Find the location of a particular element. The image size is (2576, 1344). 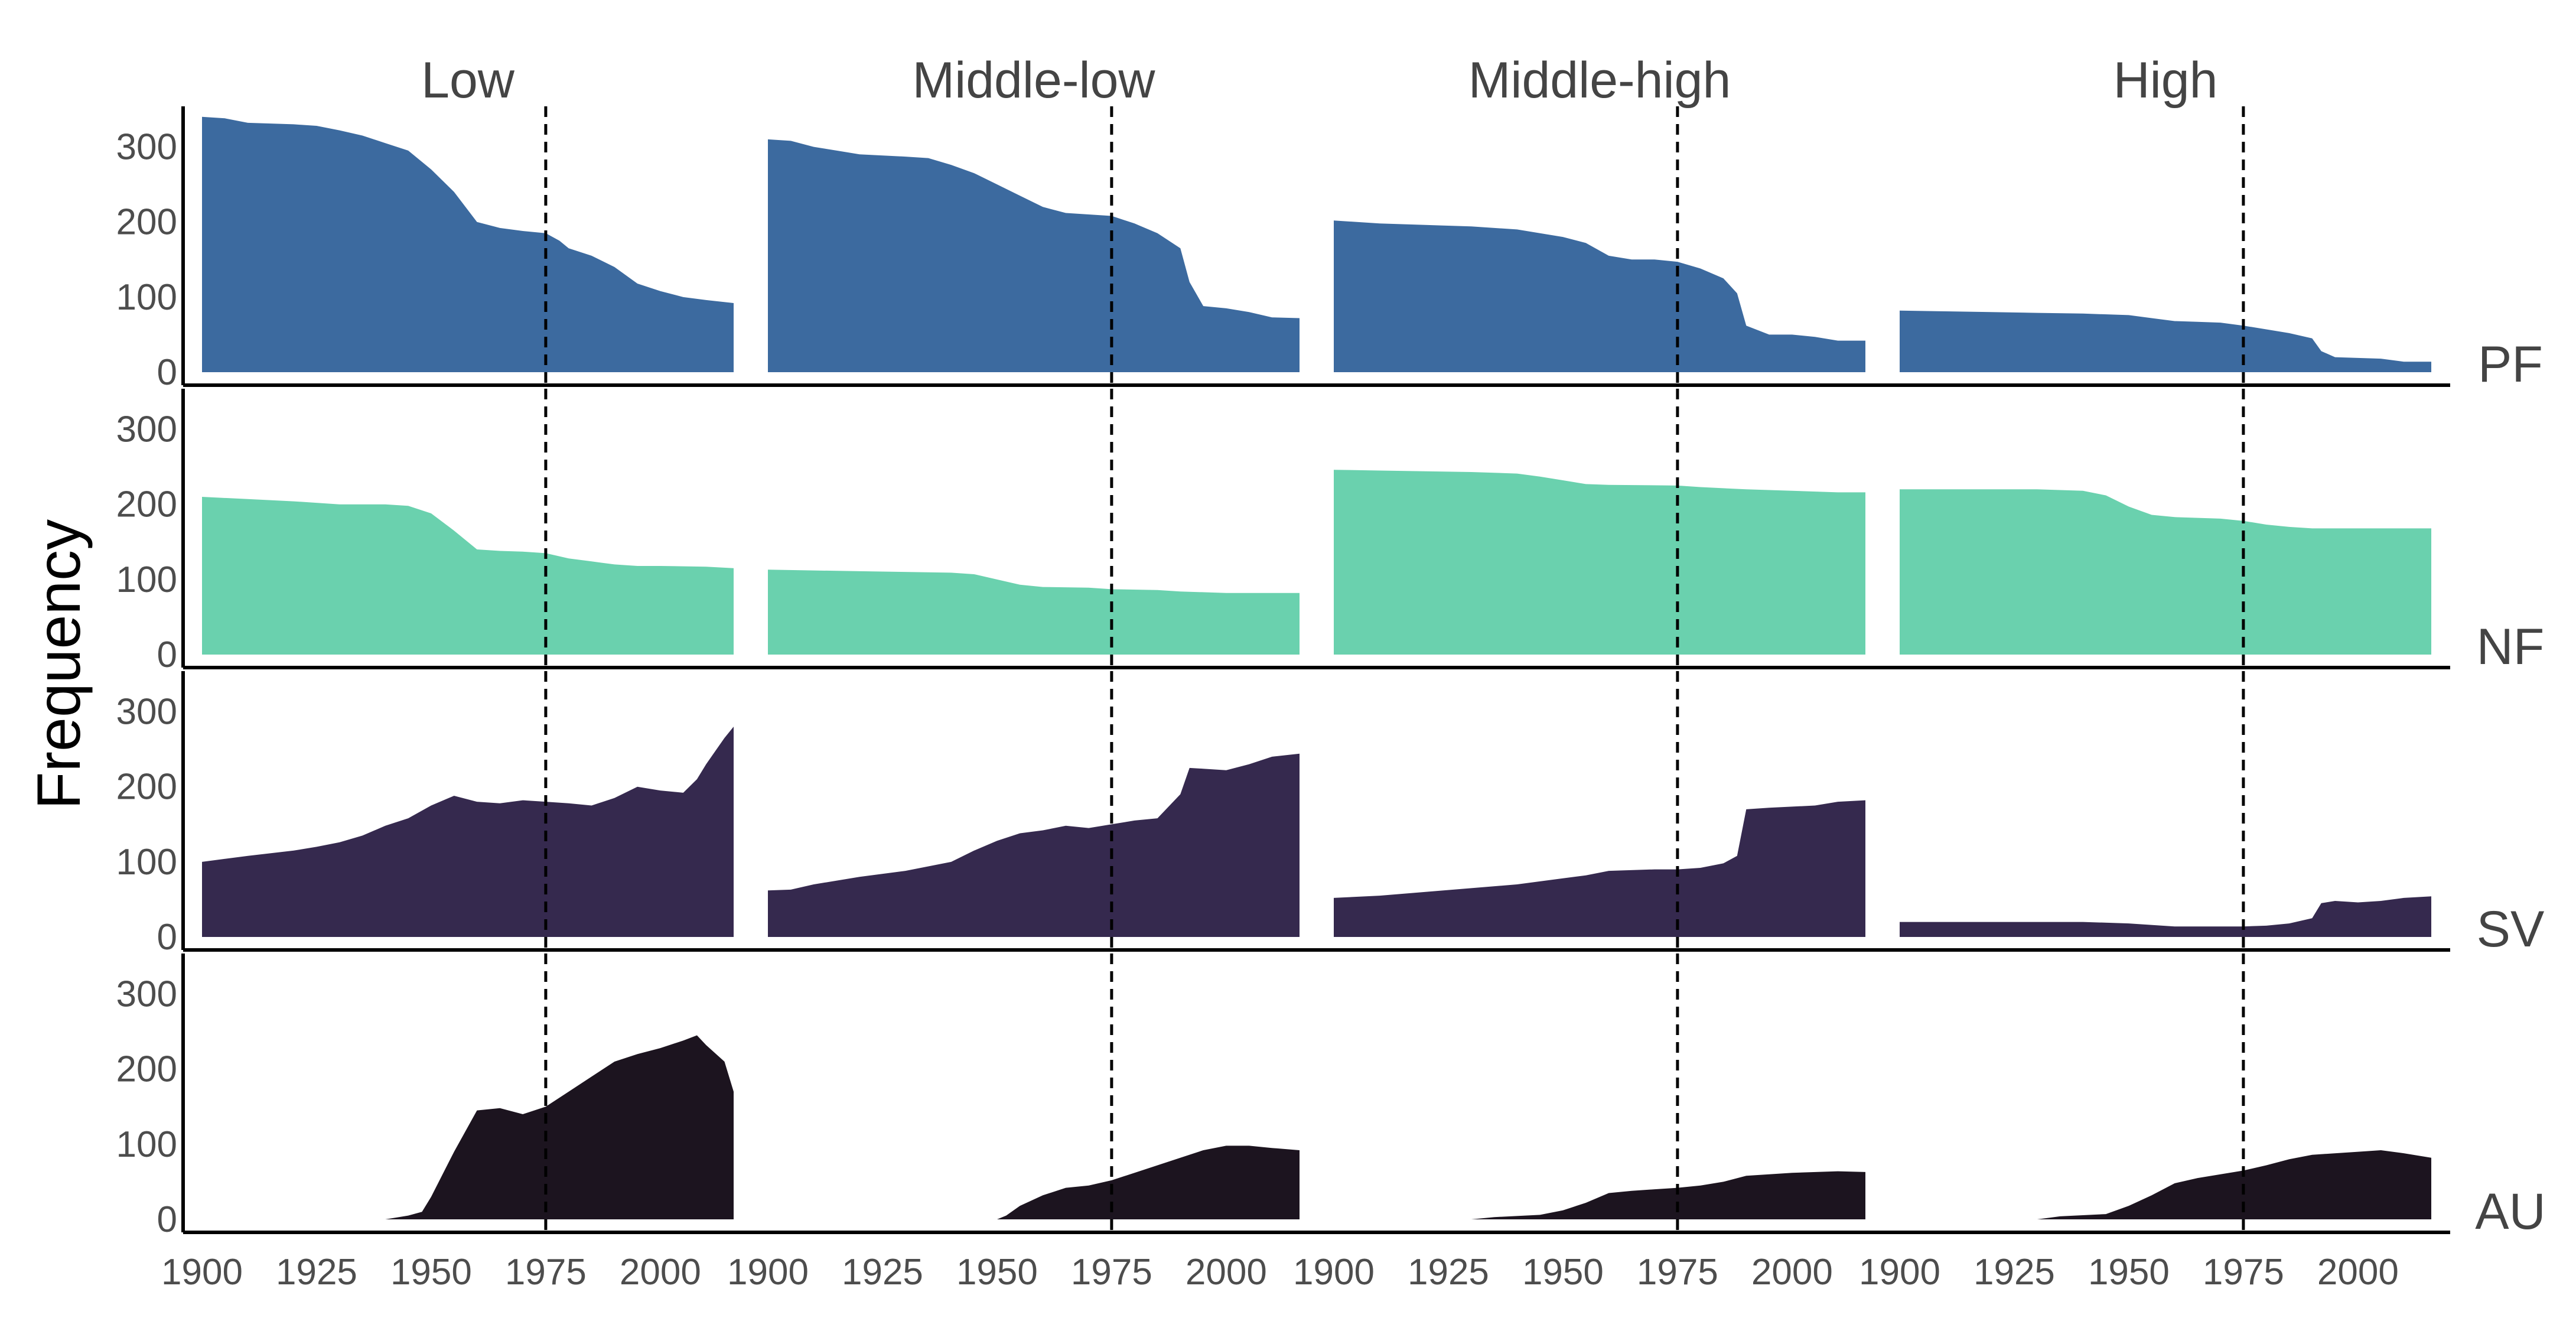

column-strip-label: High is located at coordinates (2165, 80).